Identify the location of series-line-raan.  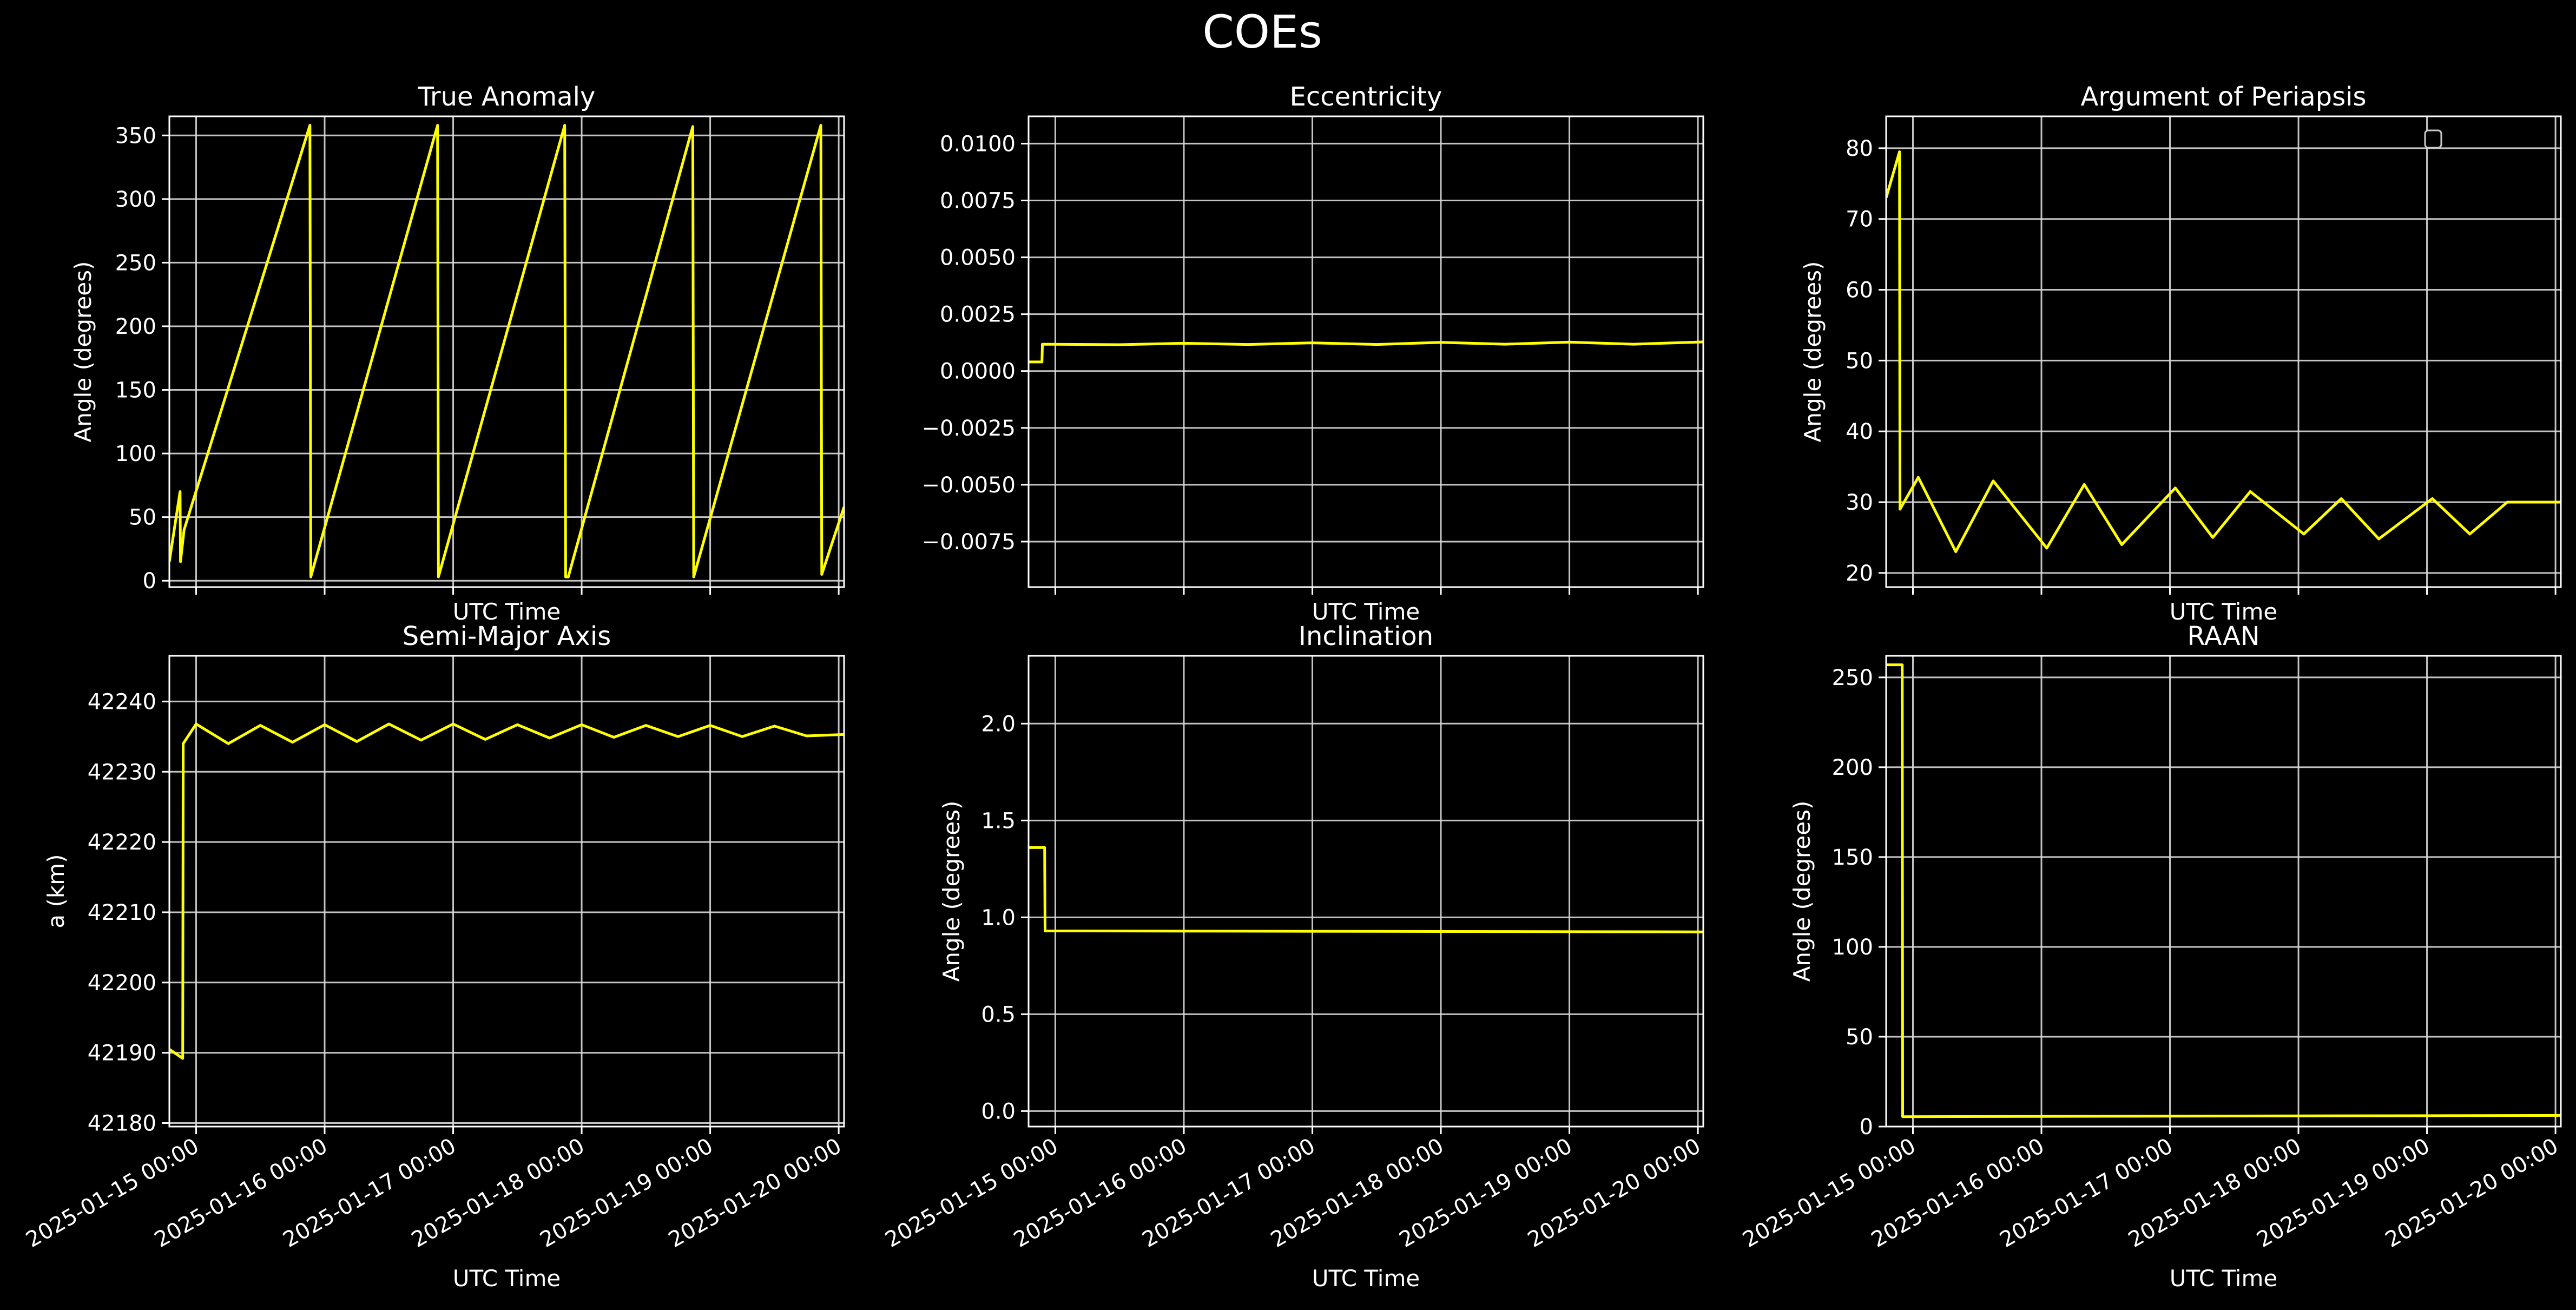
(2223, 890).